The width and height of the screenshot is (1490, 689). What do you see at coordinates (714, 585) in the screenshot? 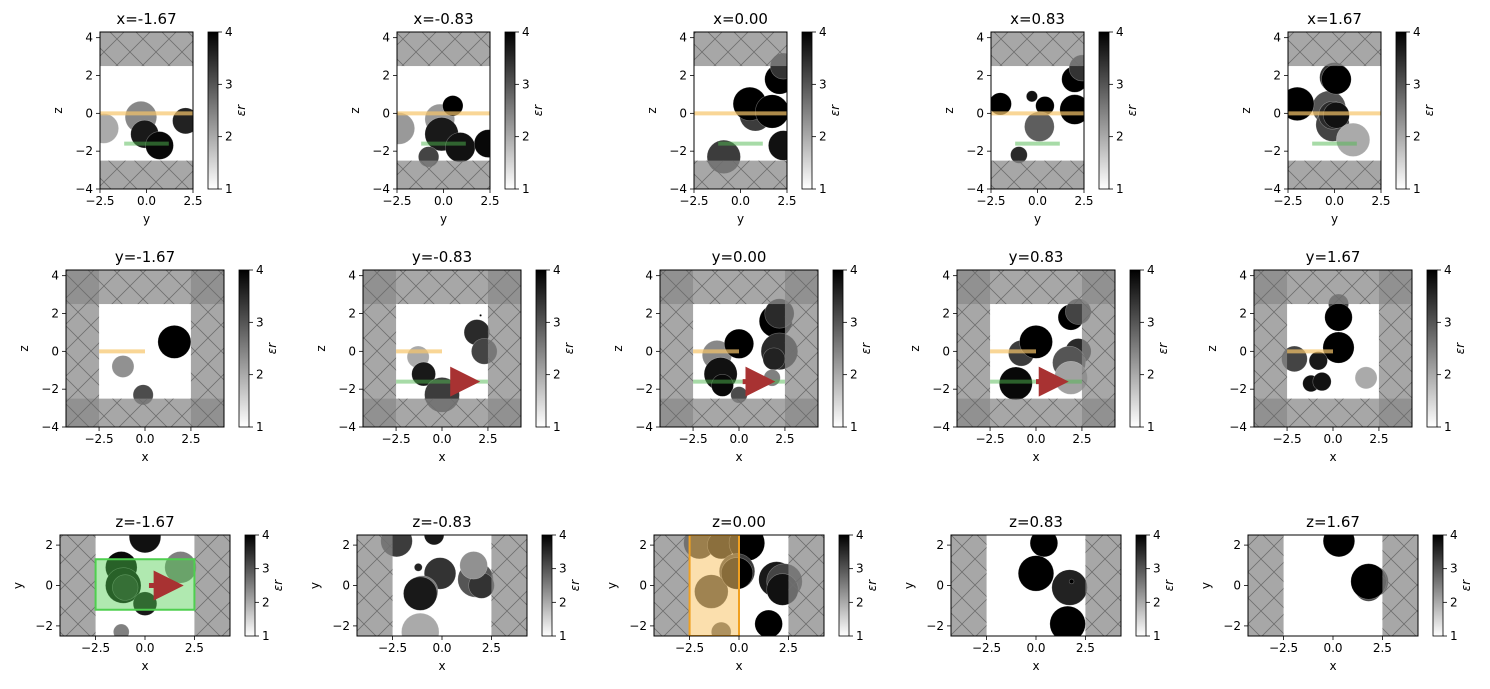
I see `source-box` at bounding box center [714, 585].